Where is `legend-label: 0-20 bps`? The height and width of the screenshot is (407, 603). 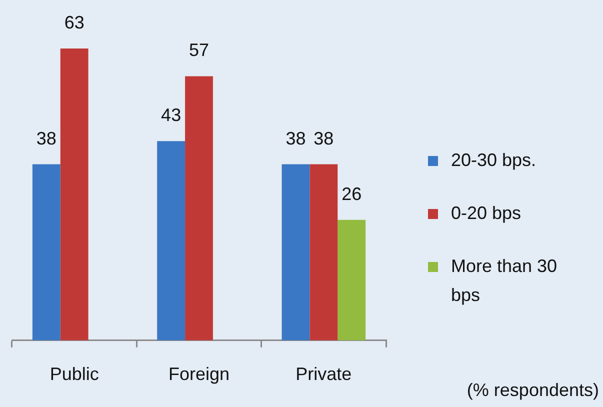 legend-label: 0-20 bps is located at coordinates (486, 213).